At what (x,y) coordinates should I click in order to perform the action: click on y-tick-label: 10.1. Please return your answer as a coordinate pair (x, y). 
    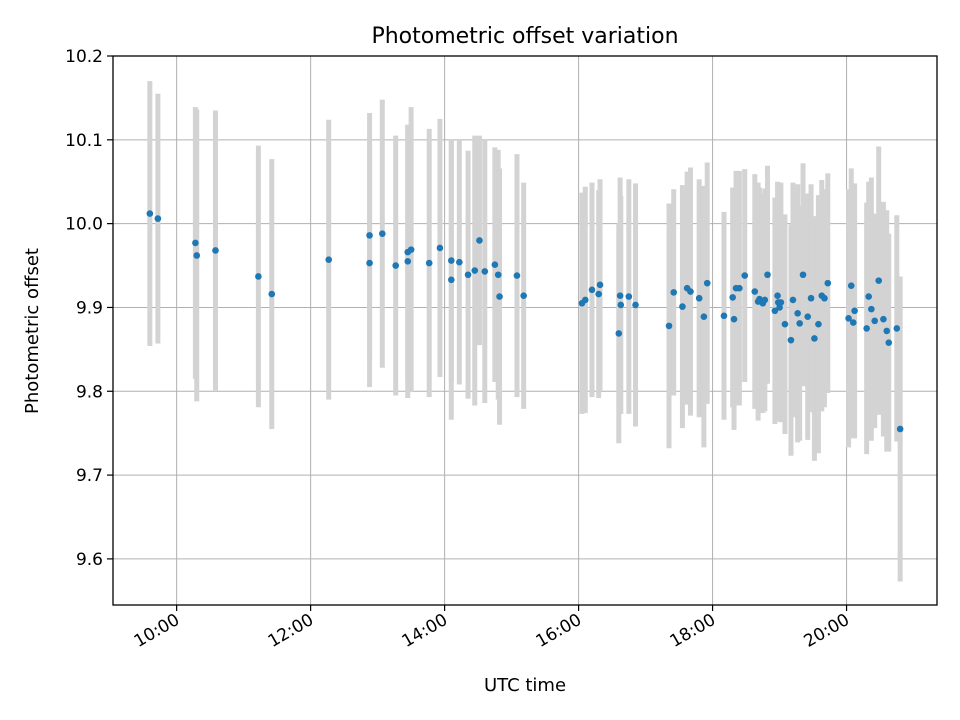
    Looking at the image, I should click on (84, 141).